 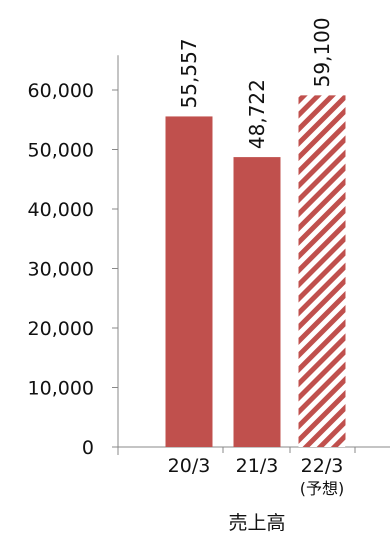 I want to click on data-label: 55,557, so click(x=189, y=73).